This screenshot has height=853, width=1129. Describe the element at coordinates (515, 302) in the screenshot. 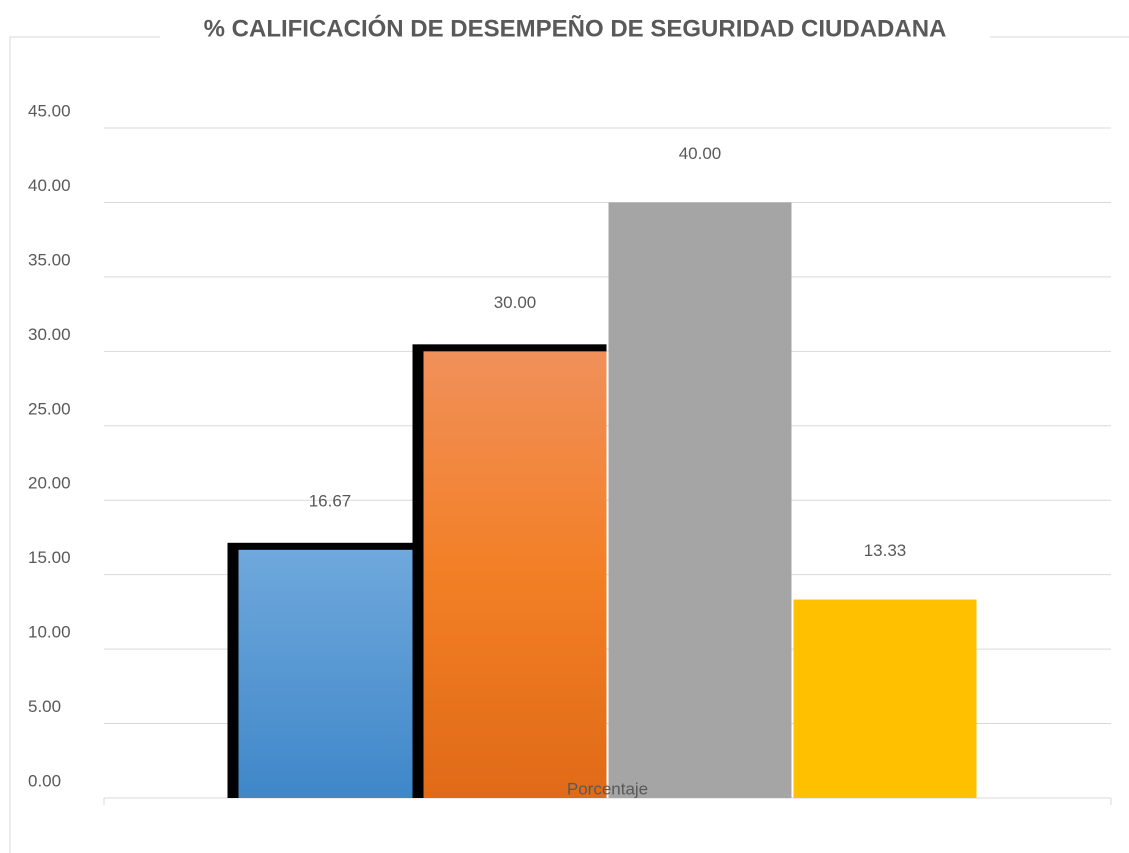

I see `data-label: 30.00` at that location.